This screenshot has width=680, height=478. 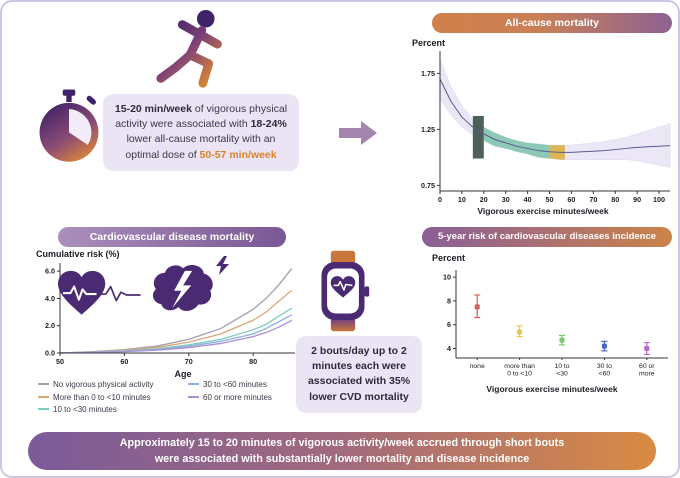 I want to click on bouts-text-1: were associated with, so click(x=356, y=374).